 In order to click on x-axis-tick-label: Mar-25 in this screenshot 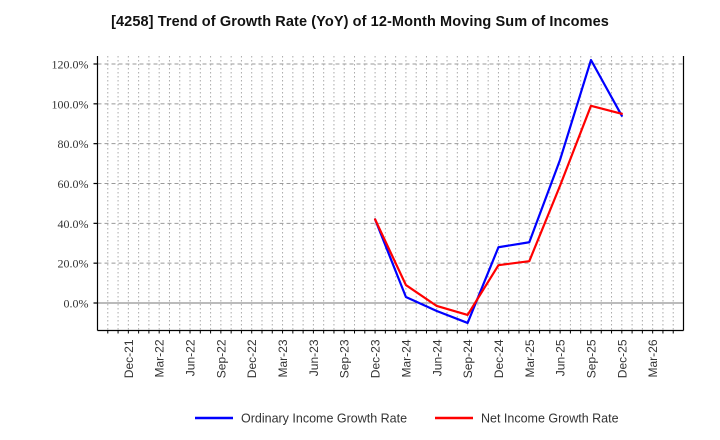, I will do `click(530, 358)`.